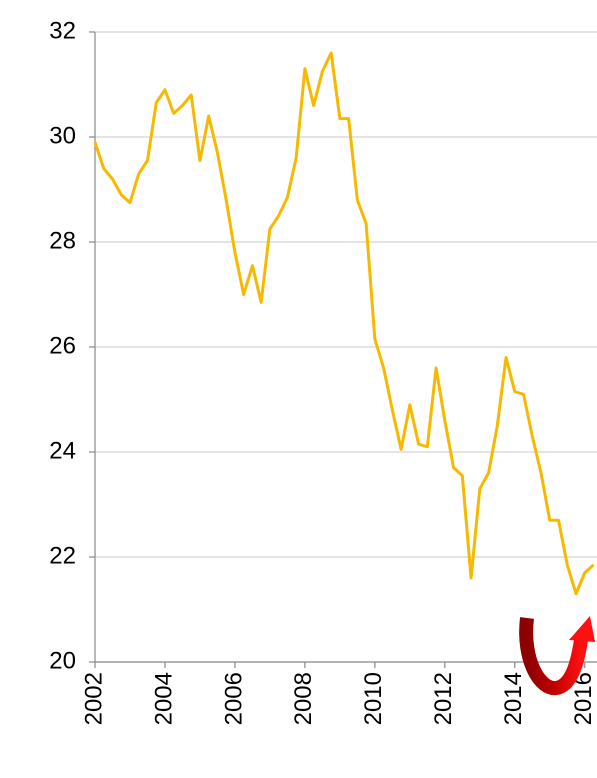 The image size is (597, 778). Describe the element at coordinates (163, 698) in the screenshot. I see `x-tick-label: 2004` at that location.